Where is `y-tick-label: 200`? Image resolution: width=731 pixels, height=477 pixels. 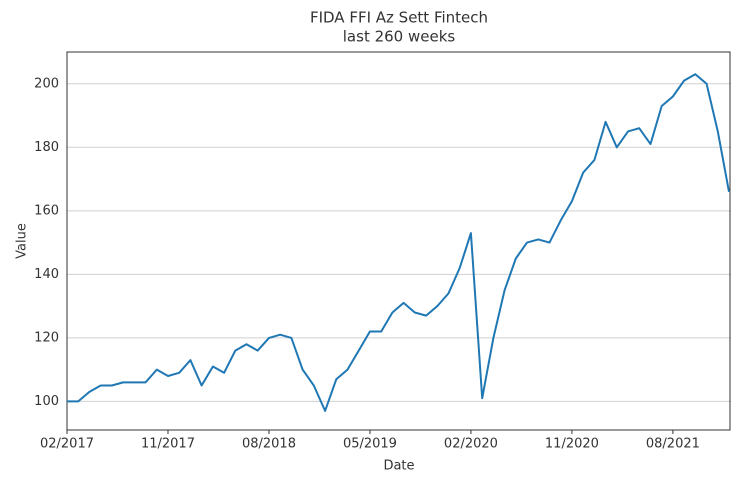 y-tick-label: 200 is located at coordinates (46, 83).